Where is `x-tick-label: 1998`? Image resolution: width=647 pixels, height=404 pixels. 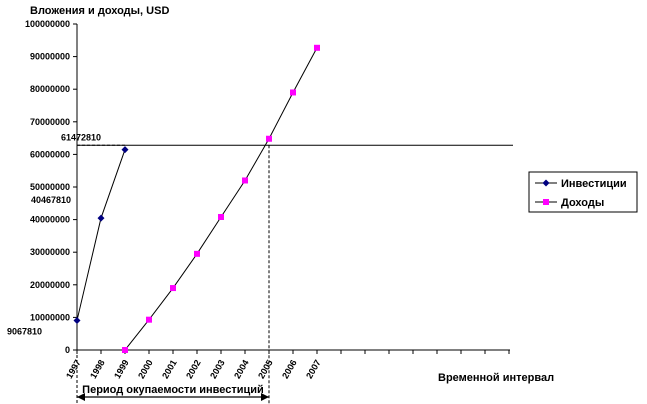
x-tick-label: 1998 is located at coordinates (97, 369).